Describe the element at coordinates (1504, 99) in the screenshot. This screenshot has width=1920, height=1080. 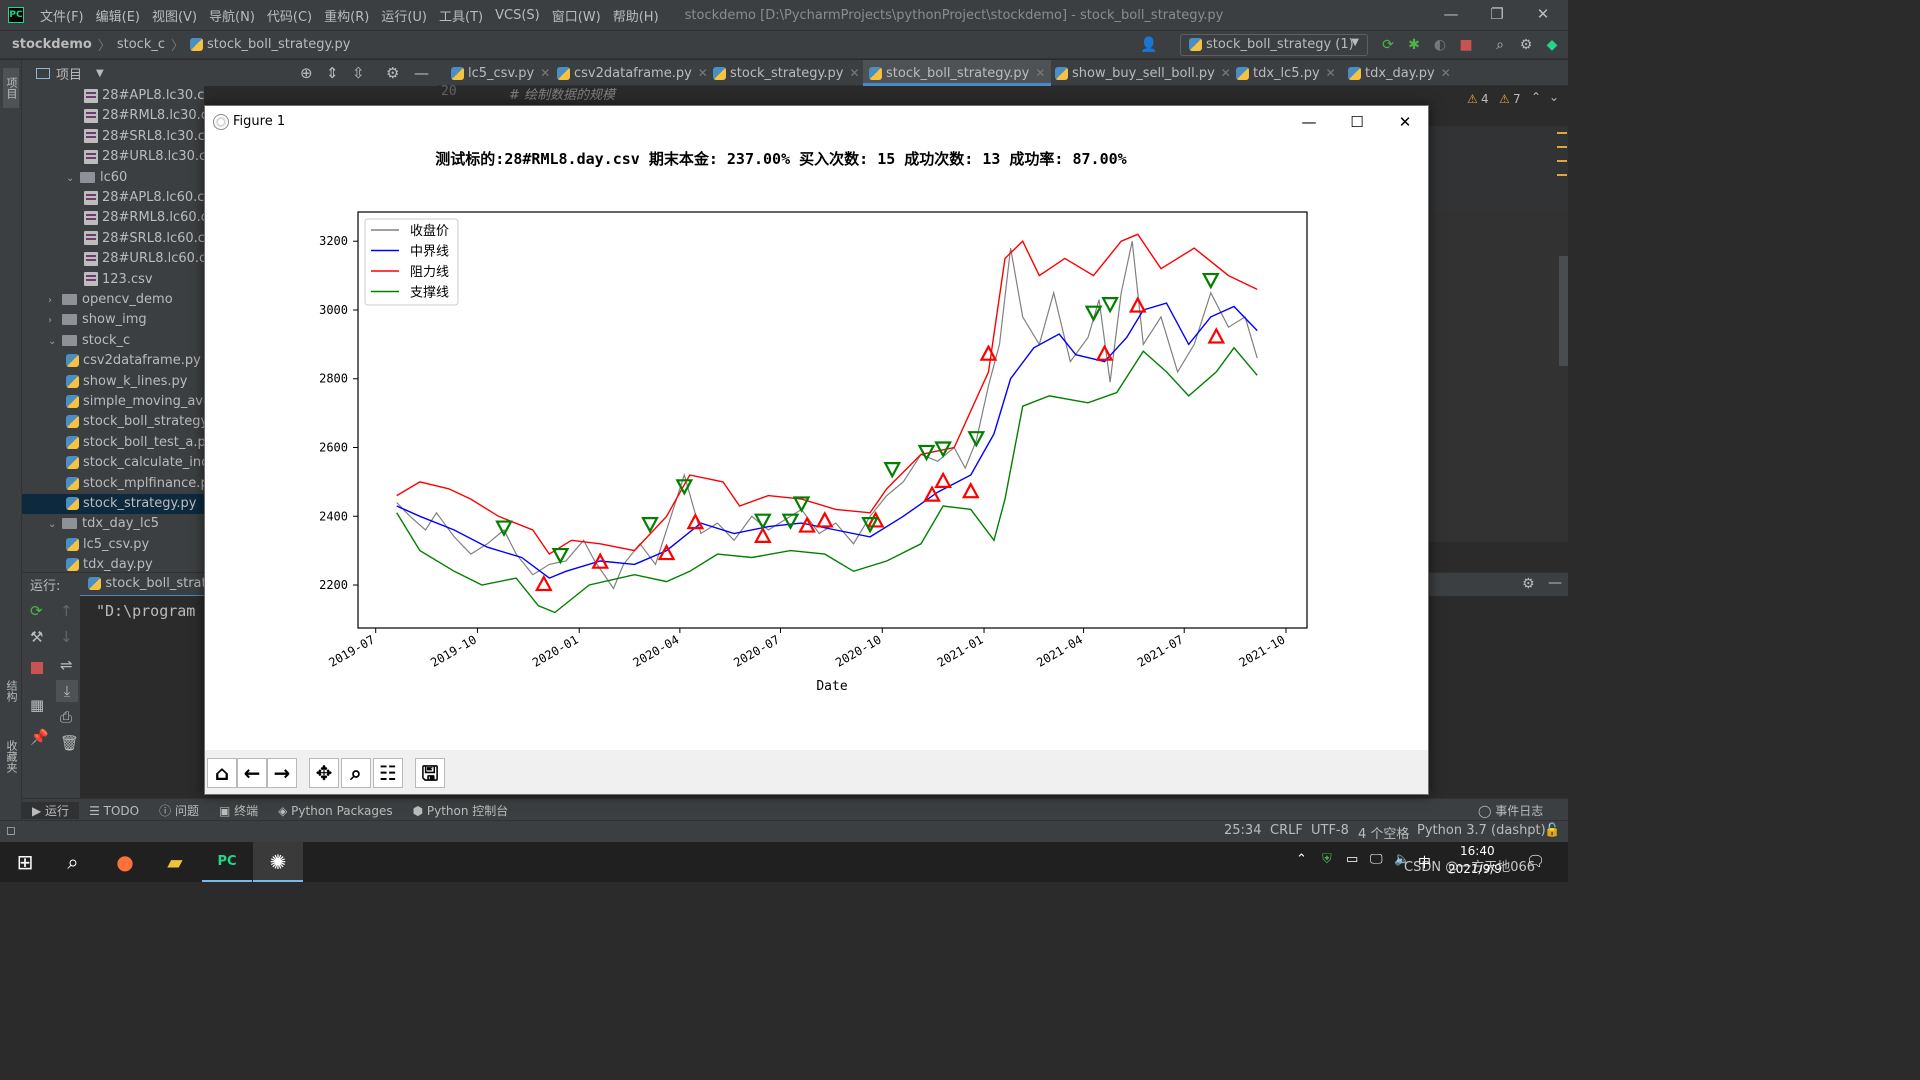
I see `weak-warning-icon: ⚠` at that location.